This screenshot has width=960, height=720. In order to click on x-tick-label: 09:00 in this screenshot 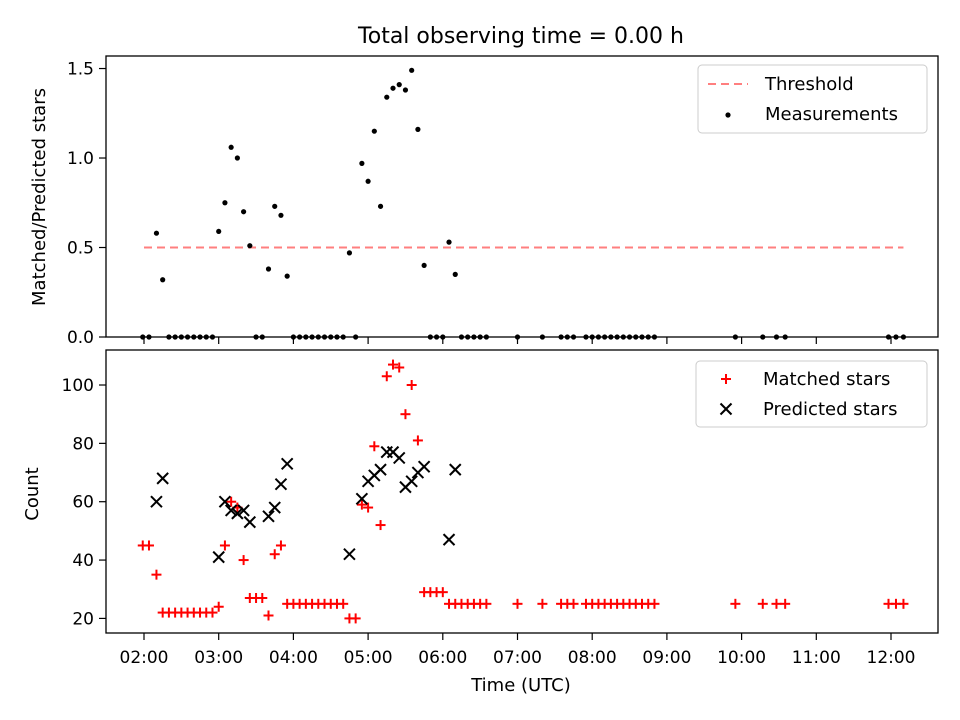, I will do `click(666, 658)`.